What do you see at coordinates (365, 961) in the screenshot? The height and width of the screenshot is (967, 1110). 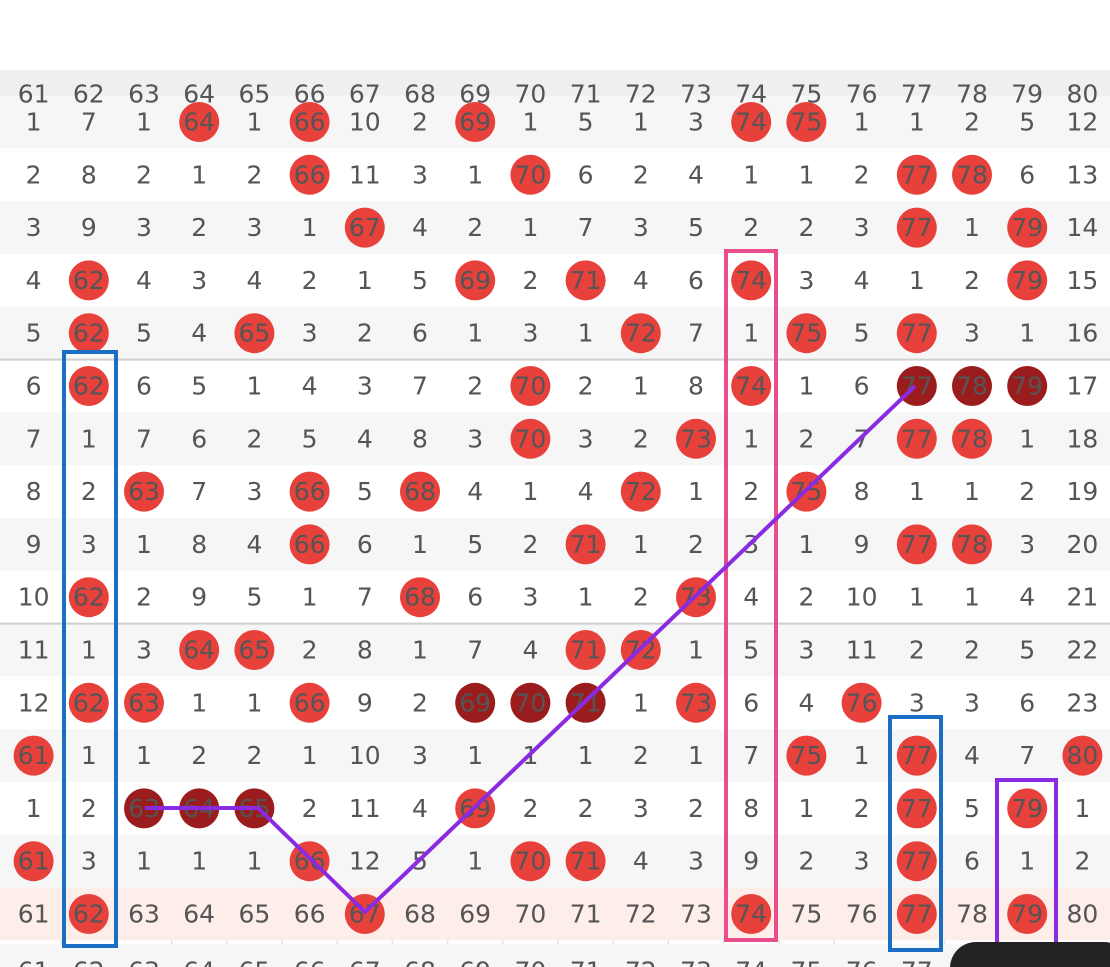 I see `cell-number: 67` at bounding box center [365, 961].